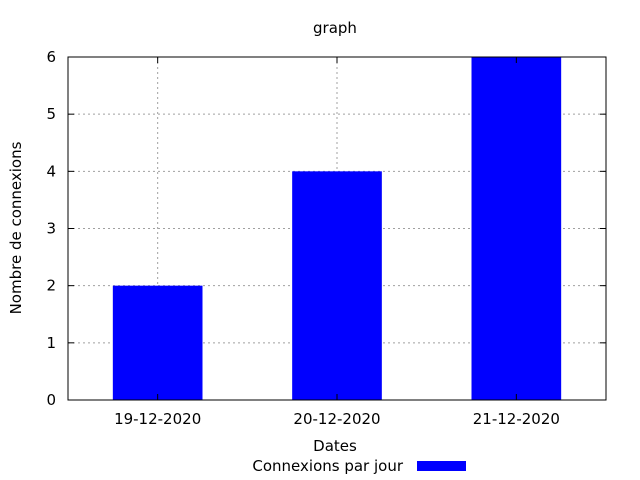  I want to click on y-tick-label: 6, so click(51, 57).